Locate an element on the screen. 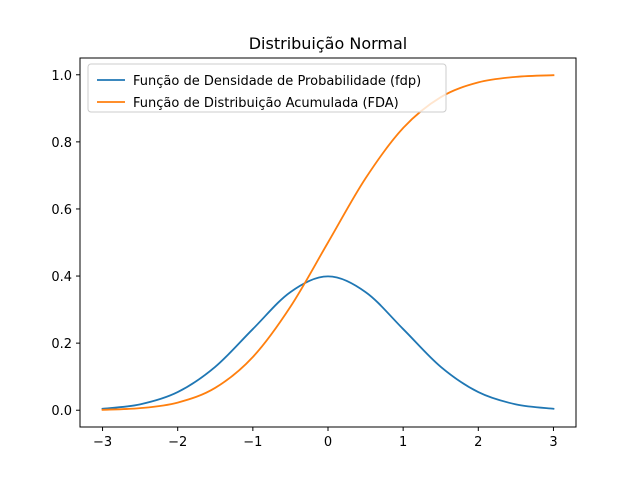 Image resolution: width=640 pixels, height=484 pixels. legend-label: Função de Distribuição Acumulada (FDA) is located at coordinates (266, 103).